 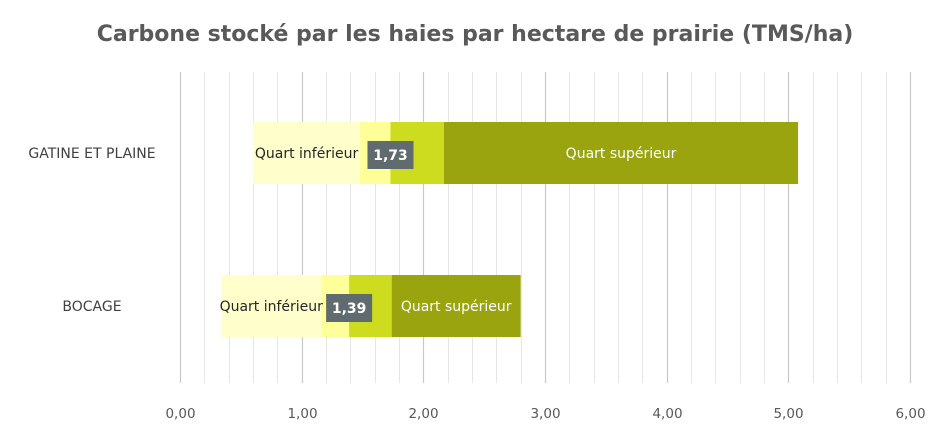 What do you see at coordinates (423, 414) in the screenshot?
I see `x-tick-label: 2,00` at bounding box center [423, 414].